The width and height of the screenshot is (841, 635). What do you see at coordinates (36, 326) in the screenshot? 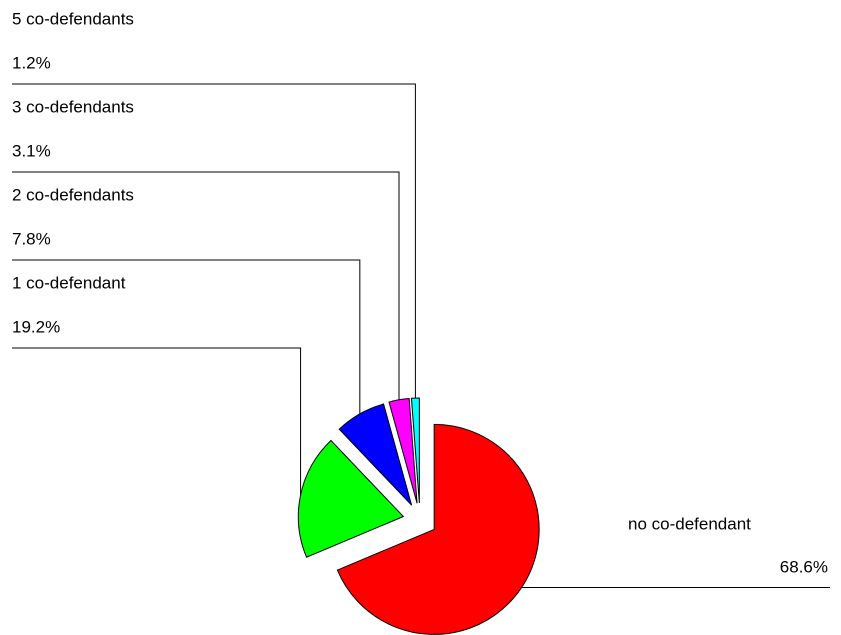
I see `value-label: 19.2%` at bounding box center [36, 326].